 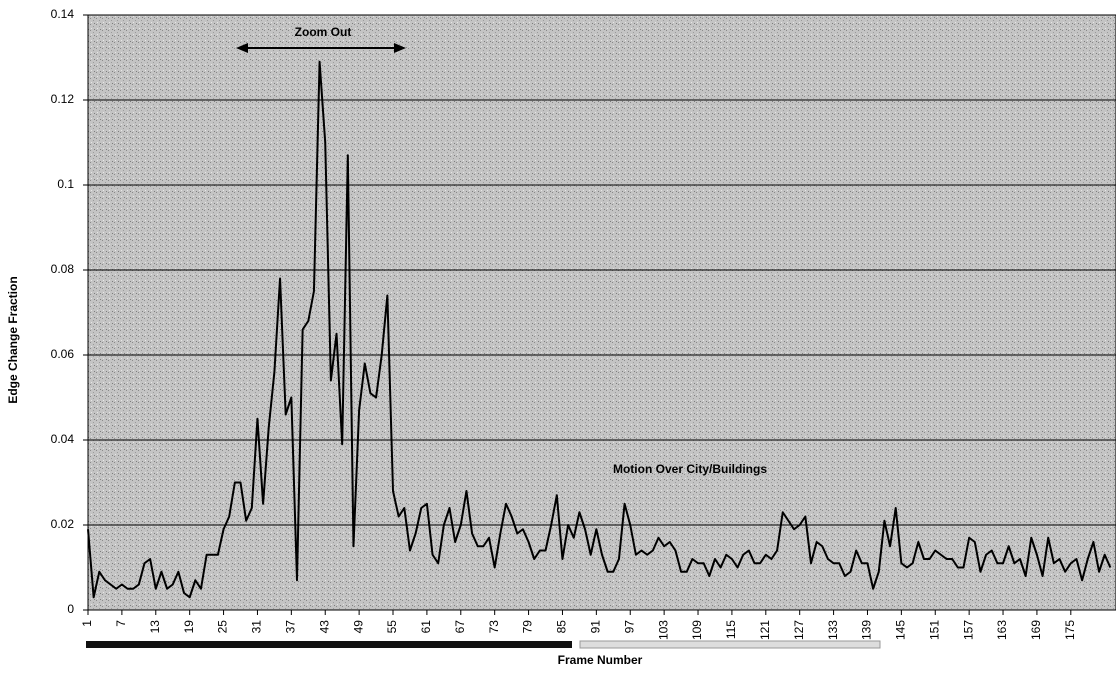 What do you see at coordinates (223, 627) in the screenshot?
I see `x-tick-label: 25` at bounding box center [223, 627].